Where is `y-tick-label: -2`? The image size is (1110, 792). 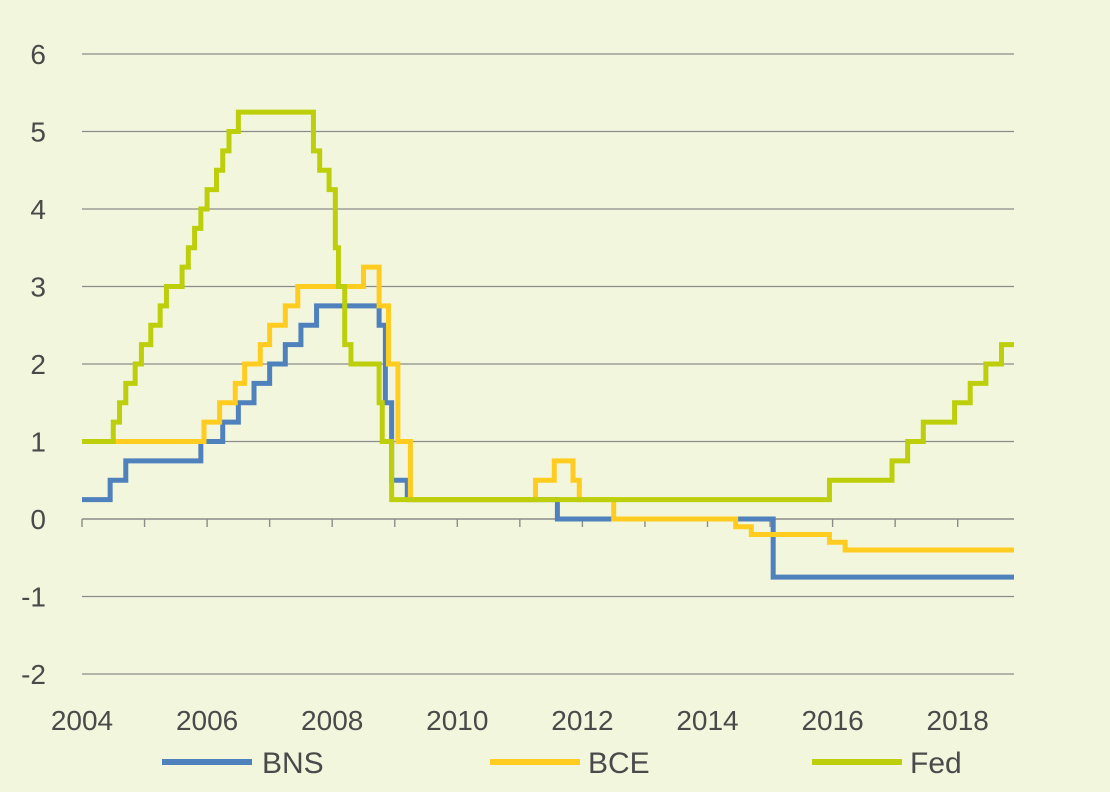 y-tick-label: -2 is located at coordinates (33, 674).